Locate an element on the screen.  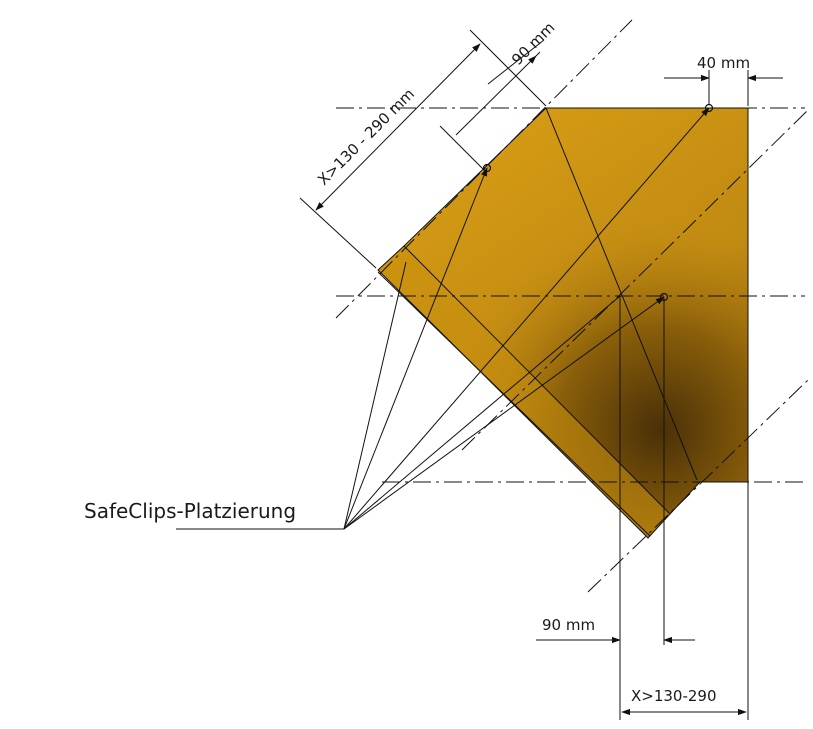
dim-label-top-left-range: X>130 - 290 mm is located at coordinates (366, 137).